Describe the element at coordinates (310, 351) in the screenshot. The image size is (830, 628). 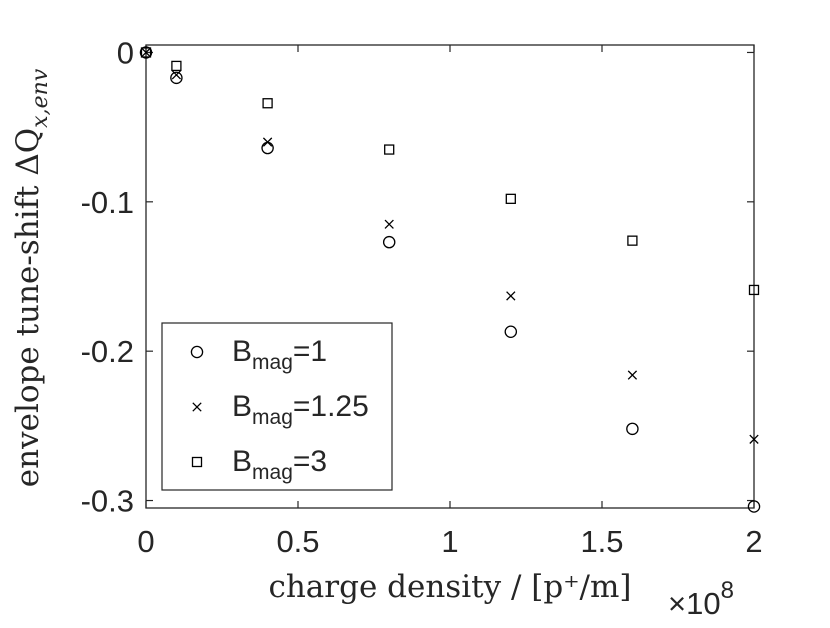
I see `legend-label-suffix: =1` at that location.